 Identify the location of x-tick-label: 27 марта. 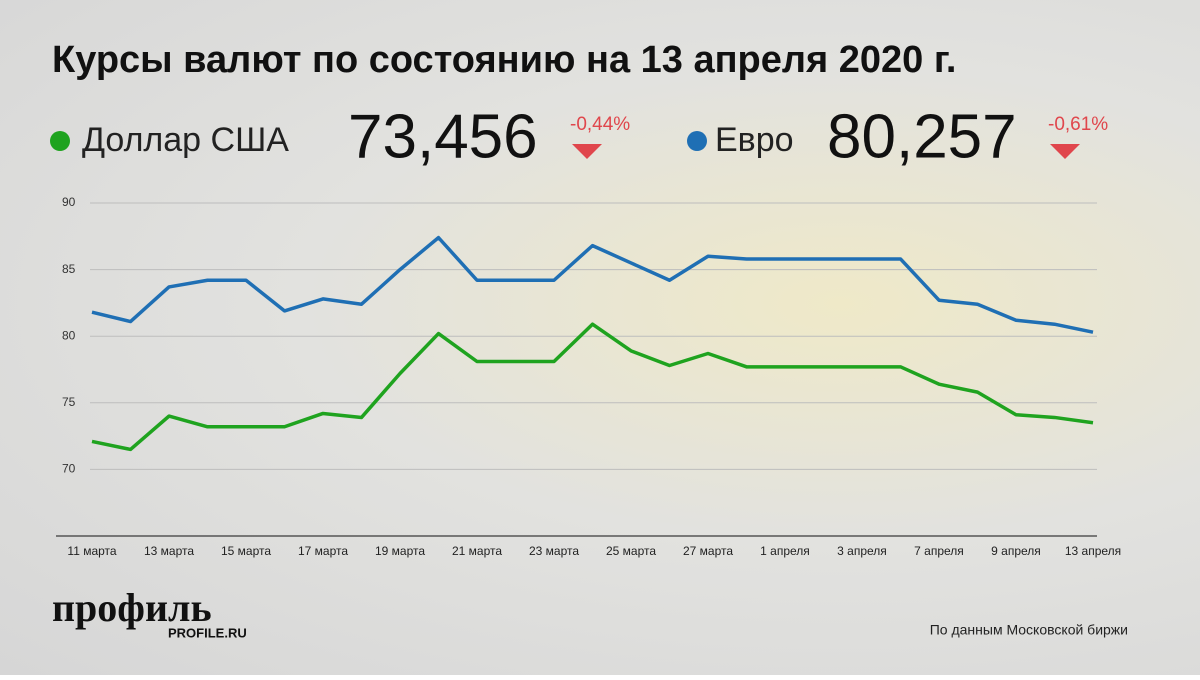
(708, 551).